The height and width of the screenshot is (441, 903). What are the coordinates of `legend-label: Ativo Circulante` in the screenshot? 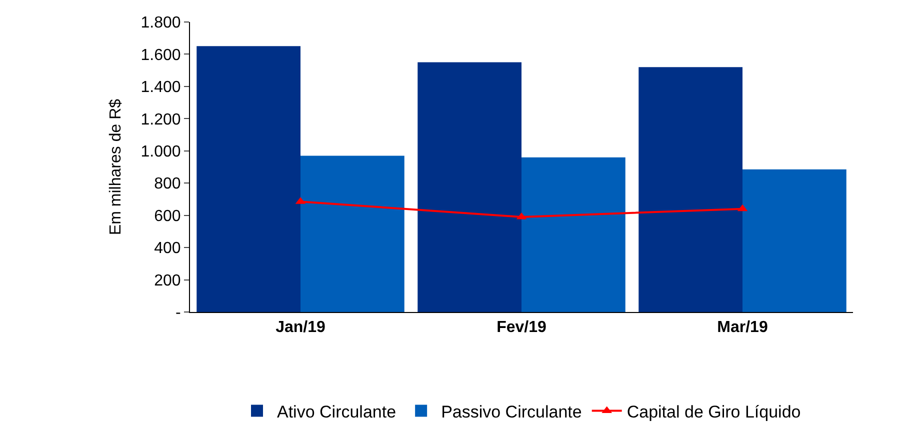 It's located at (336, 412).